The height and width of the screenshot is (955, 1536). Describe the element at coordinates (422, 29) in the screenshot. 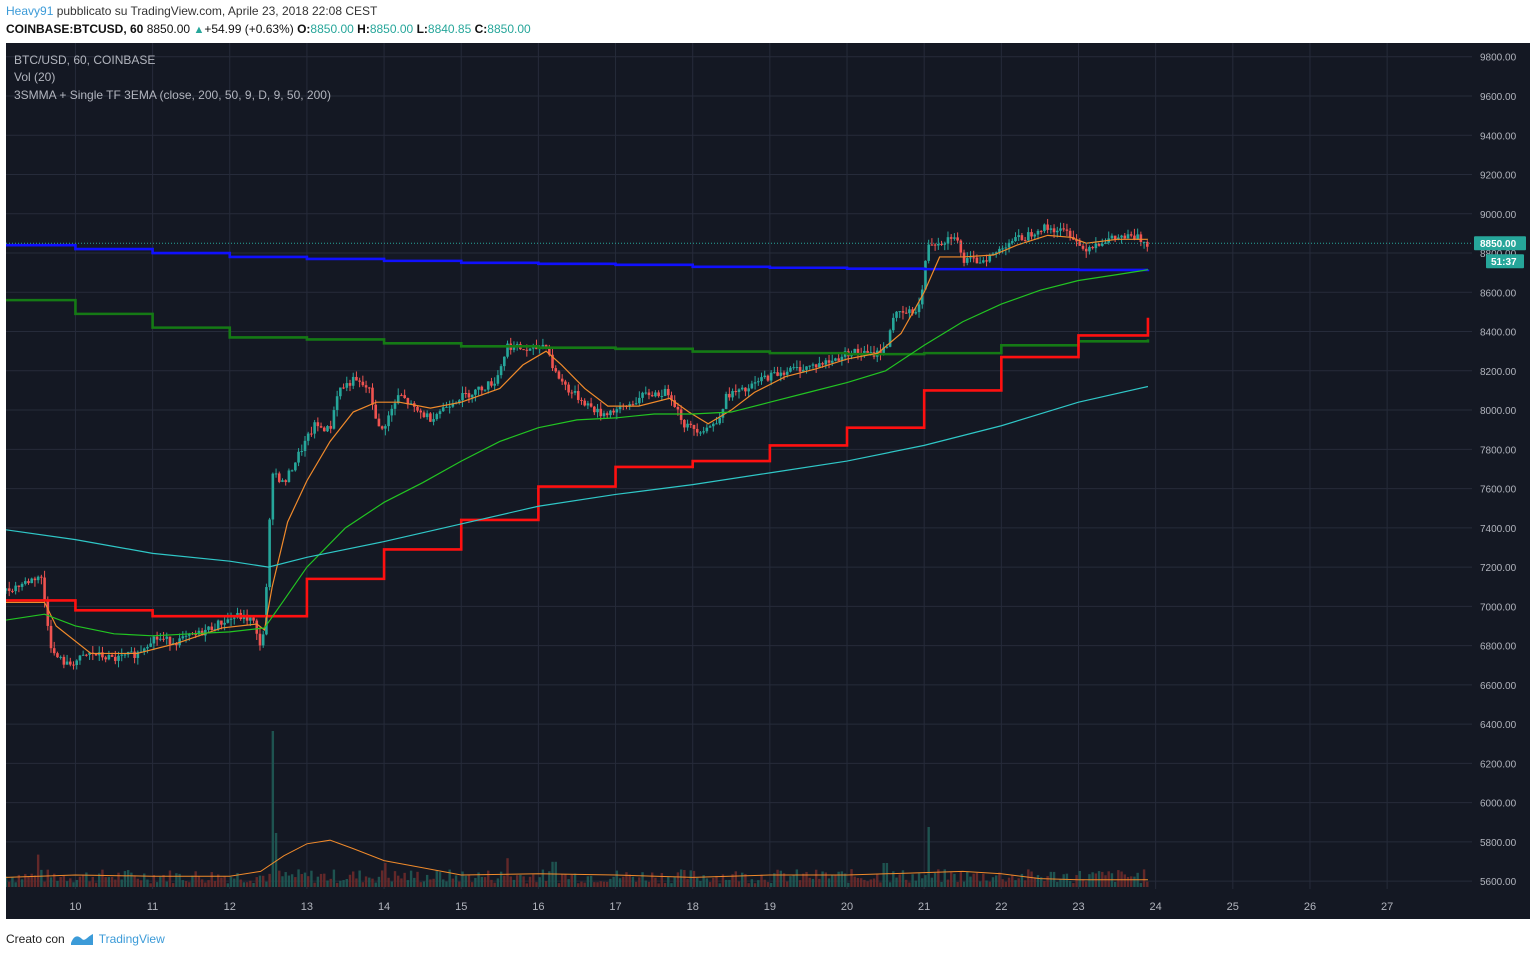

I see `low-label: L:` at that location.